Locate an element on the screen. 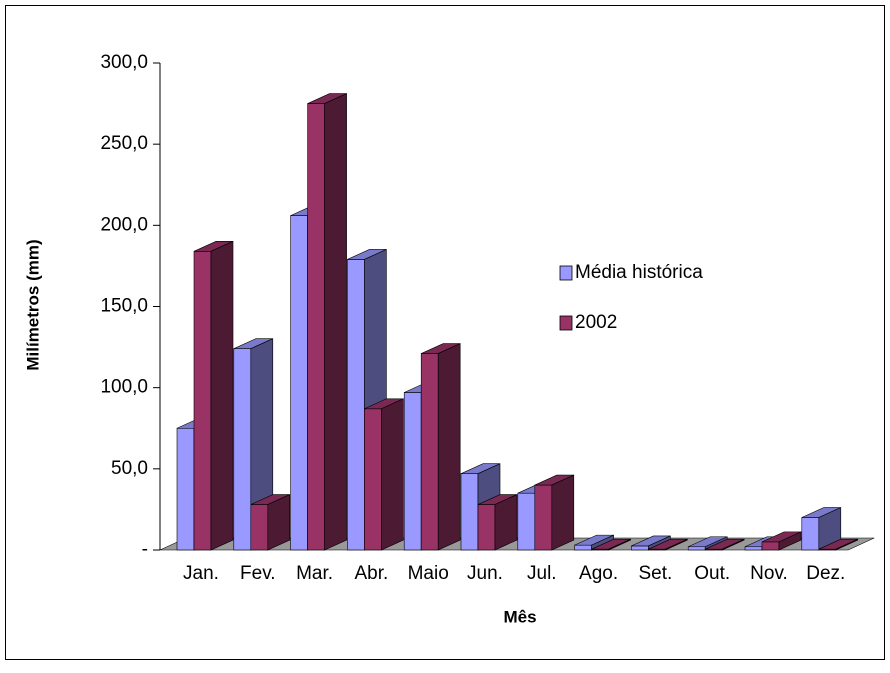 This screenshot has width=890, height=673. y-tick-label: 300,0 is located at coordinates (124, 62).